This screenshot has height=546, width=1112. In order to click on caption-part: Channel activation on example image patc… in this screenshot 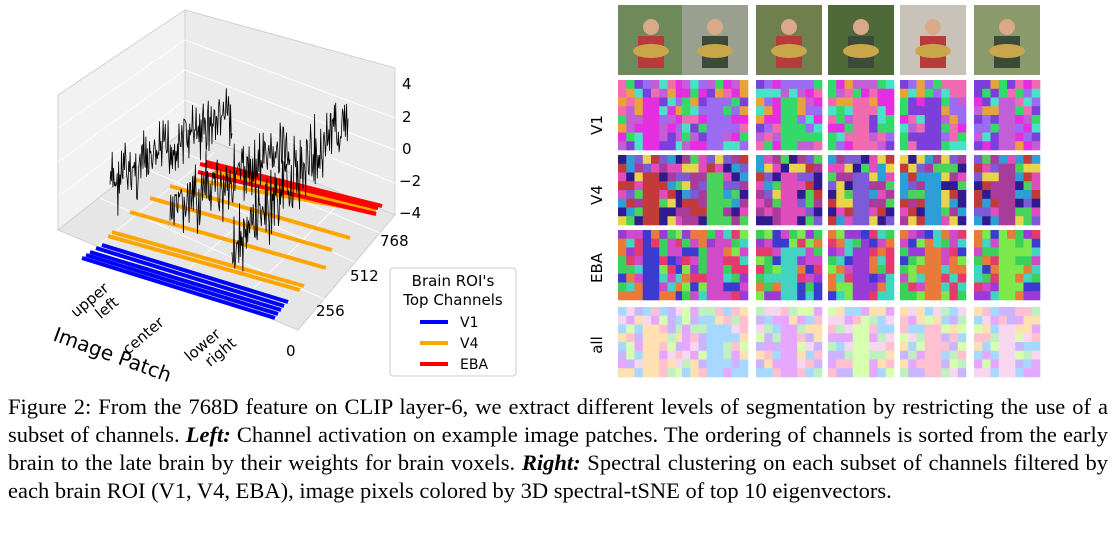, I will do `click(558, 448)`.